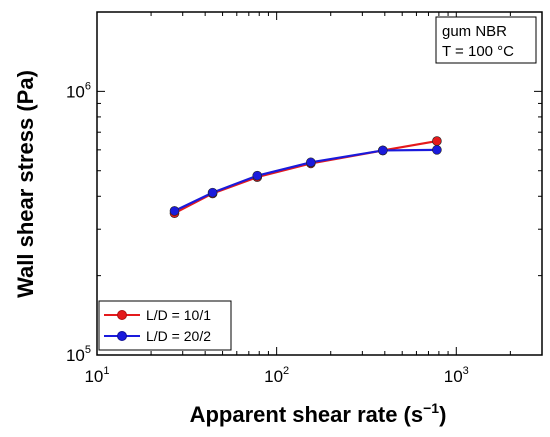 This screenshot has width=550, height=437. Describe the element at coordinates (178, 336) in the screenshot. I see `legend-label-series-2: L/D = 20/2` at that location.